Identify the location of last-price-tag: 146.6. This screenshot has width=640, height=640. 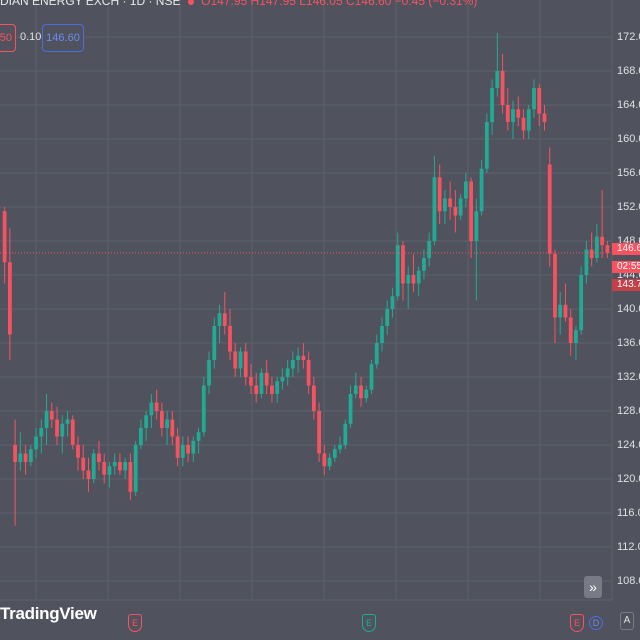
(626, 249).